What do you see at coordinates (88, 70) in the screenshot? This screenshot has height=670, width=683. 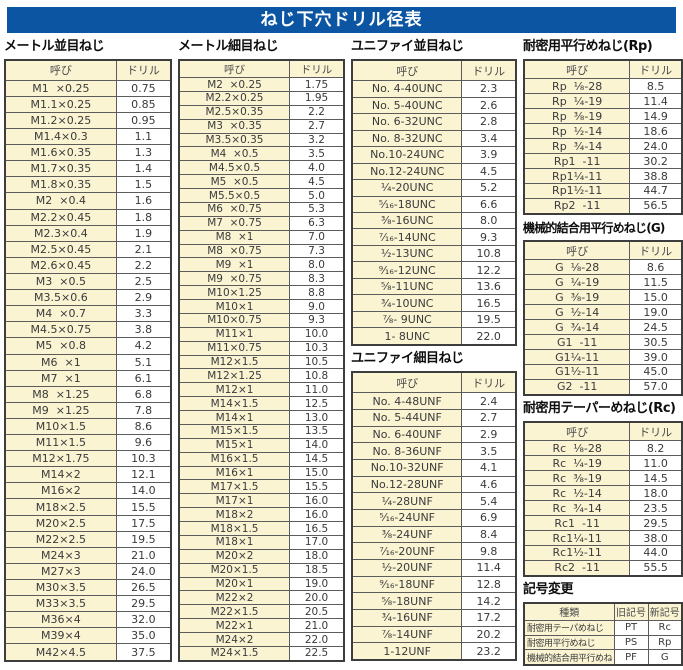 I see `header-row: 呼び ドリル` at bounding box center [88, 70].